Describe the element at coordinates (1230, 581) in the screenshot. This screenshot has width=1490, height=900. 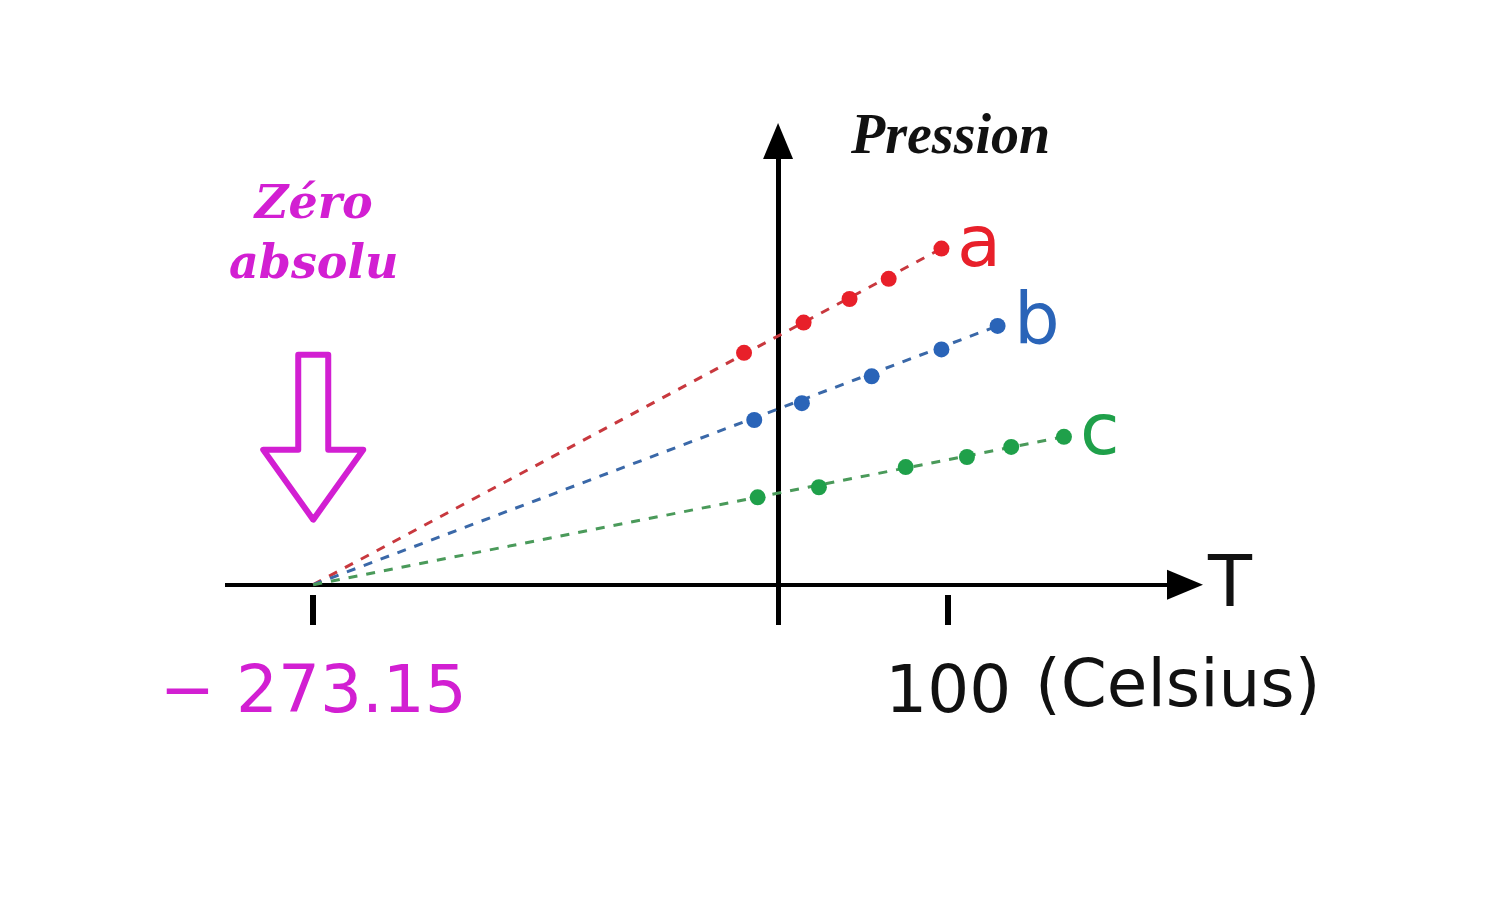
I see `x-axis-title: T` at that location.